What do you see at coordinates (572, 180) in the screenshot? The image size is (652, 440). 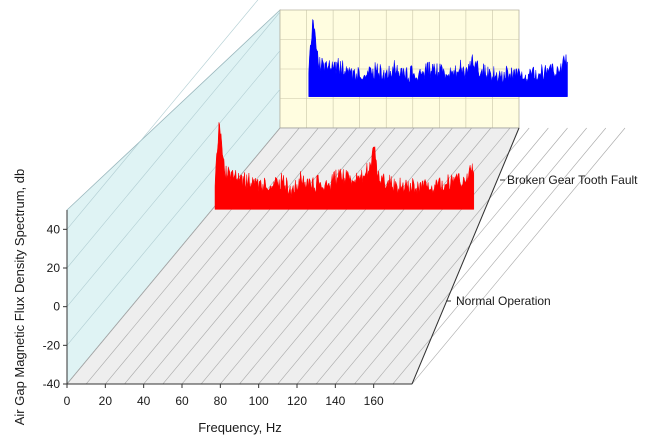 I see `series-label-broken-gear-tooth-fault: Broken Gear Tooth Fault` at bounding box center [572, 180].